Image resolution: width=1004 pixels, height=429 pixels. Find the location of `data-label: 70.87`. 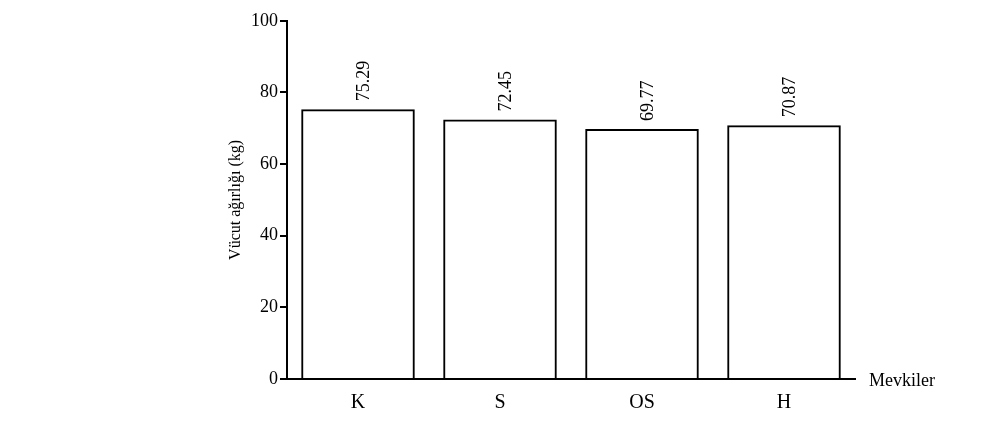

data-label: 70.87 is located at coordinates (788, 97).